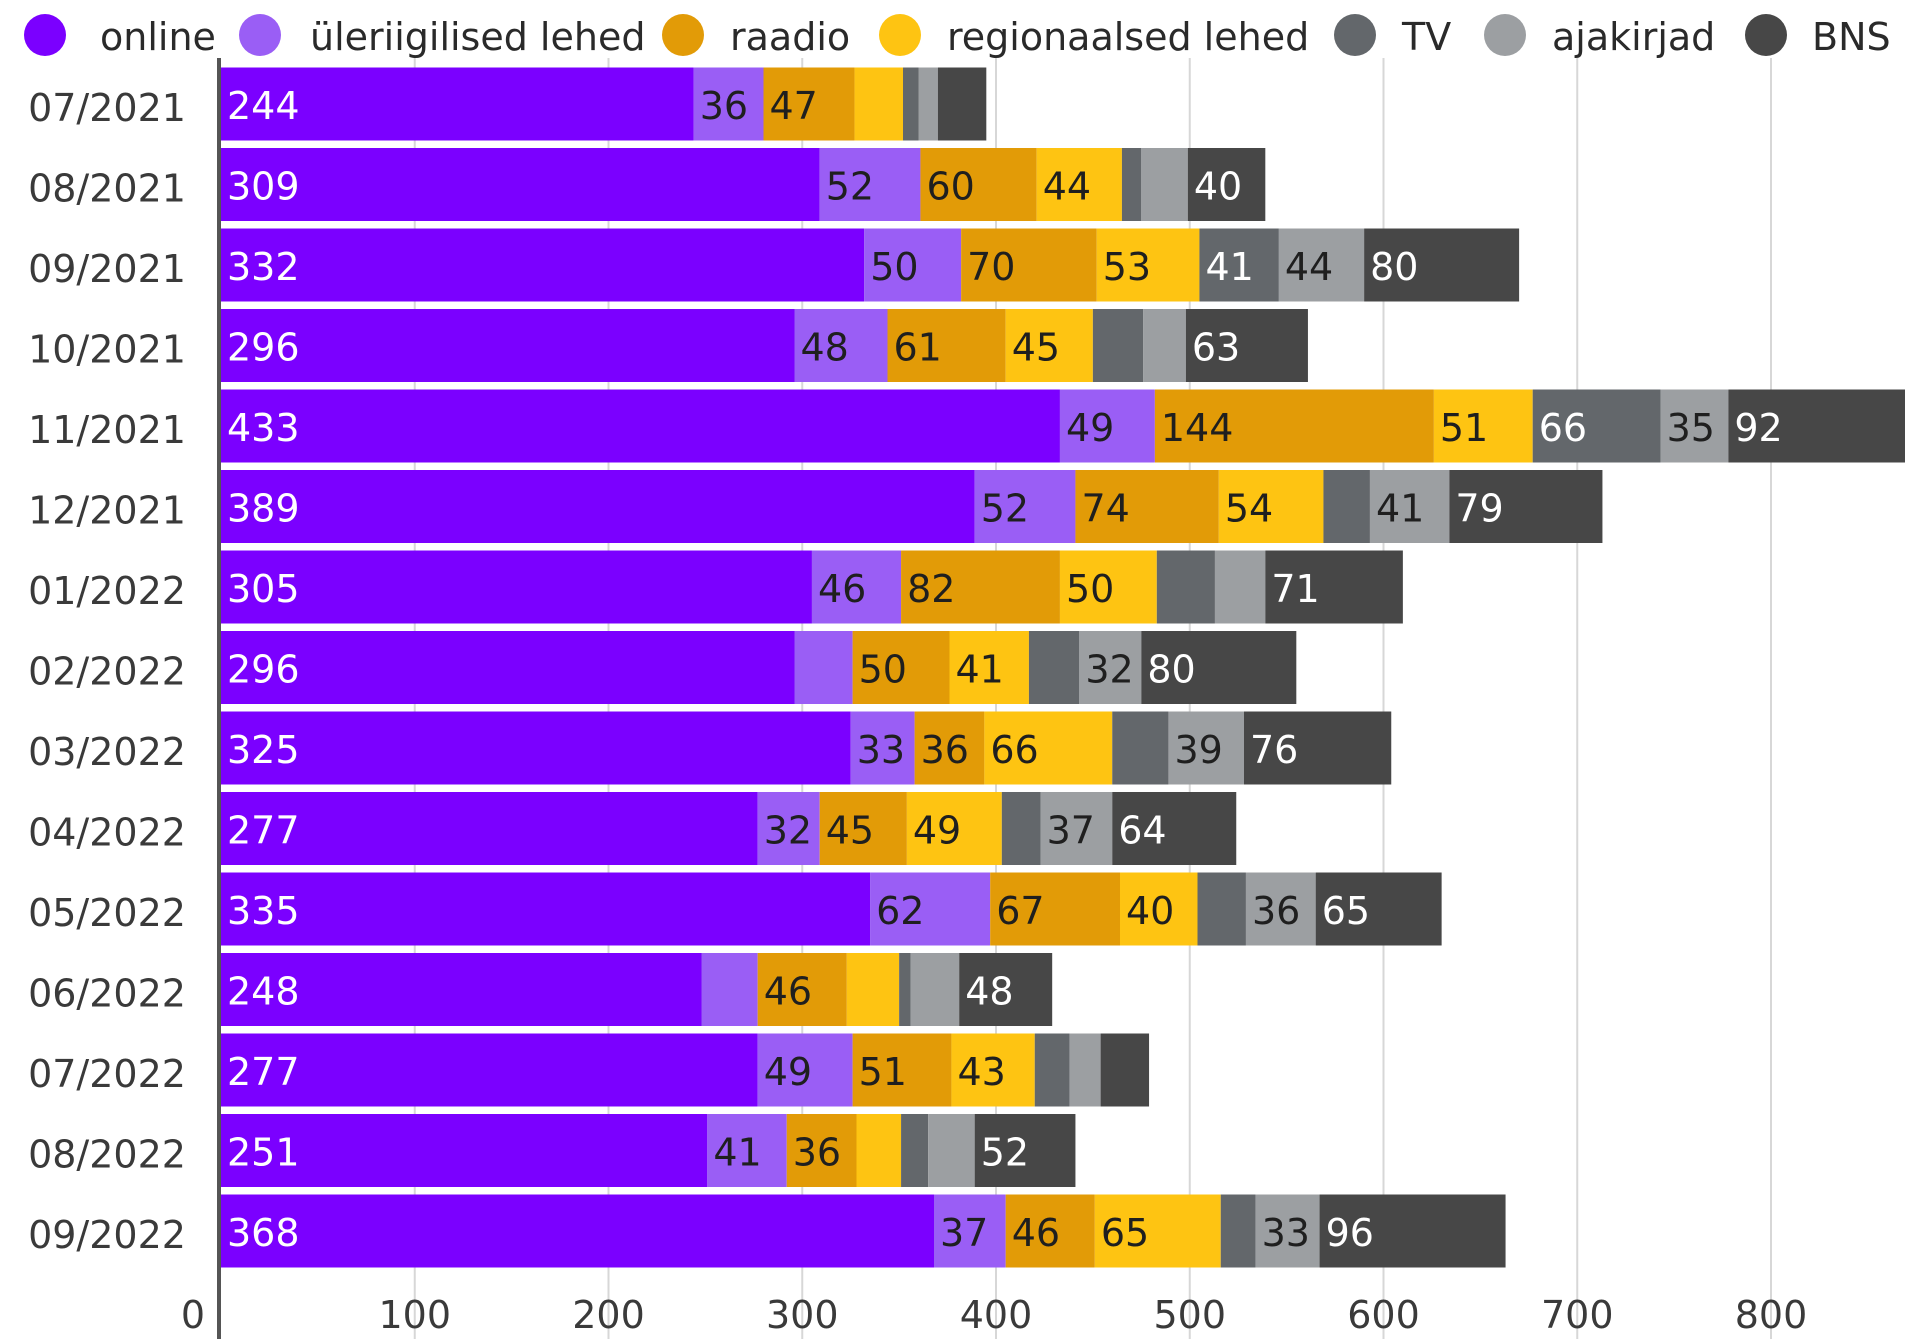 The width and height of the screenshot is (1905, 1343). Describe the element at coordinates (794, 106) in the screenshot. I see `data-label: 47` at that location.